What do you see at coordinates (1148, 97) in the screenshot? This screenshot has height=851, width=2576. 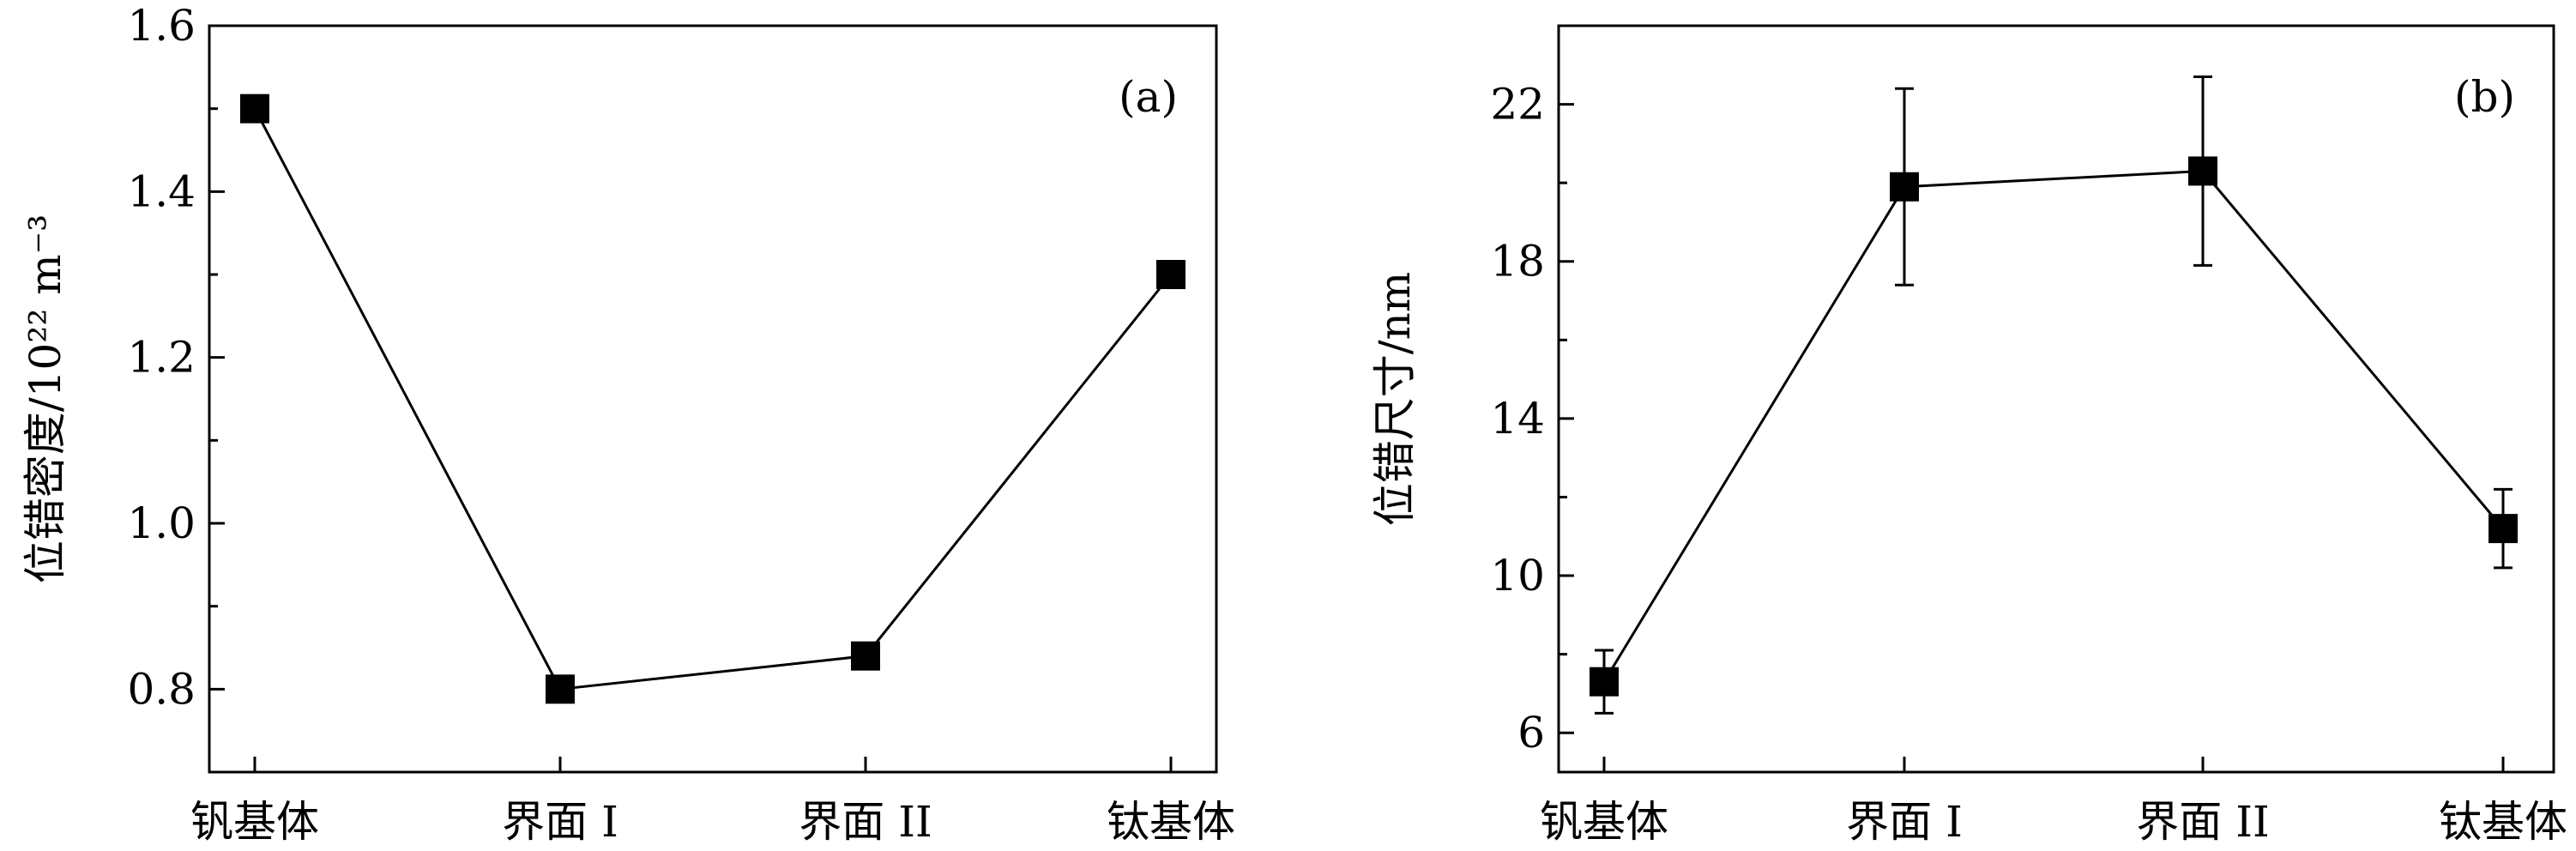 I see `panel-label: (a)` at bounding box center [1148, 97].